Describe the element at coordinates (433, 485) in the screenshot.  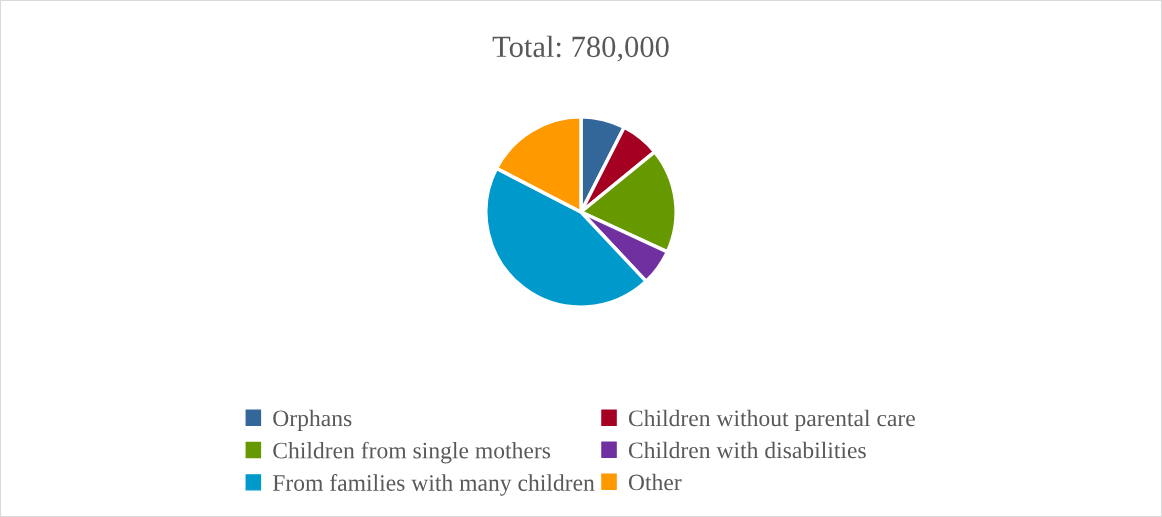
I see `legend-label: From families with many children` at that location.